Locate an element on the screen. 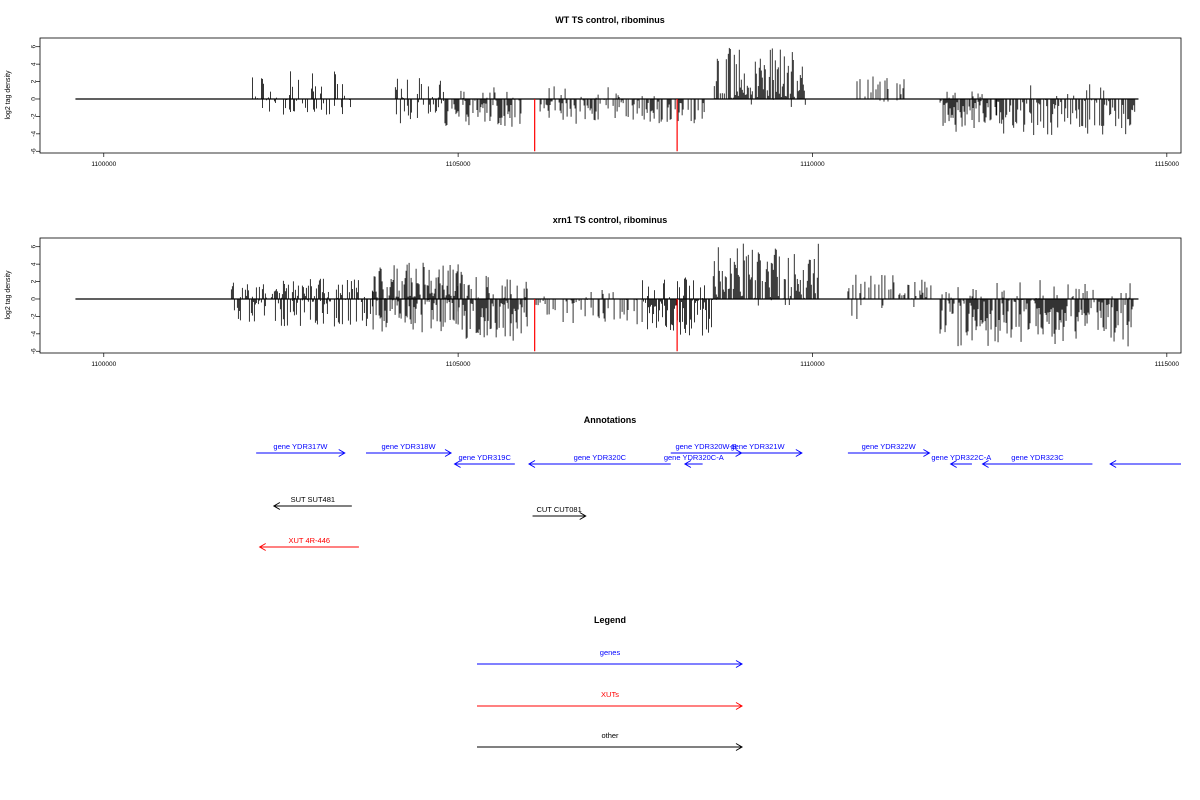 This screenshot has height=800, width=1200. annotation-label: gene YDR318W is located at coordinates (408, 446).